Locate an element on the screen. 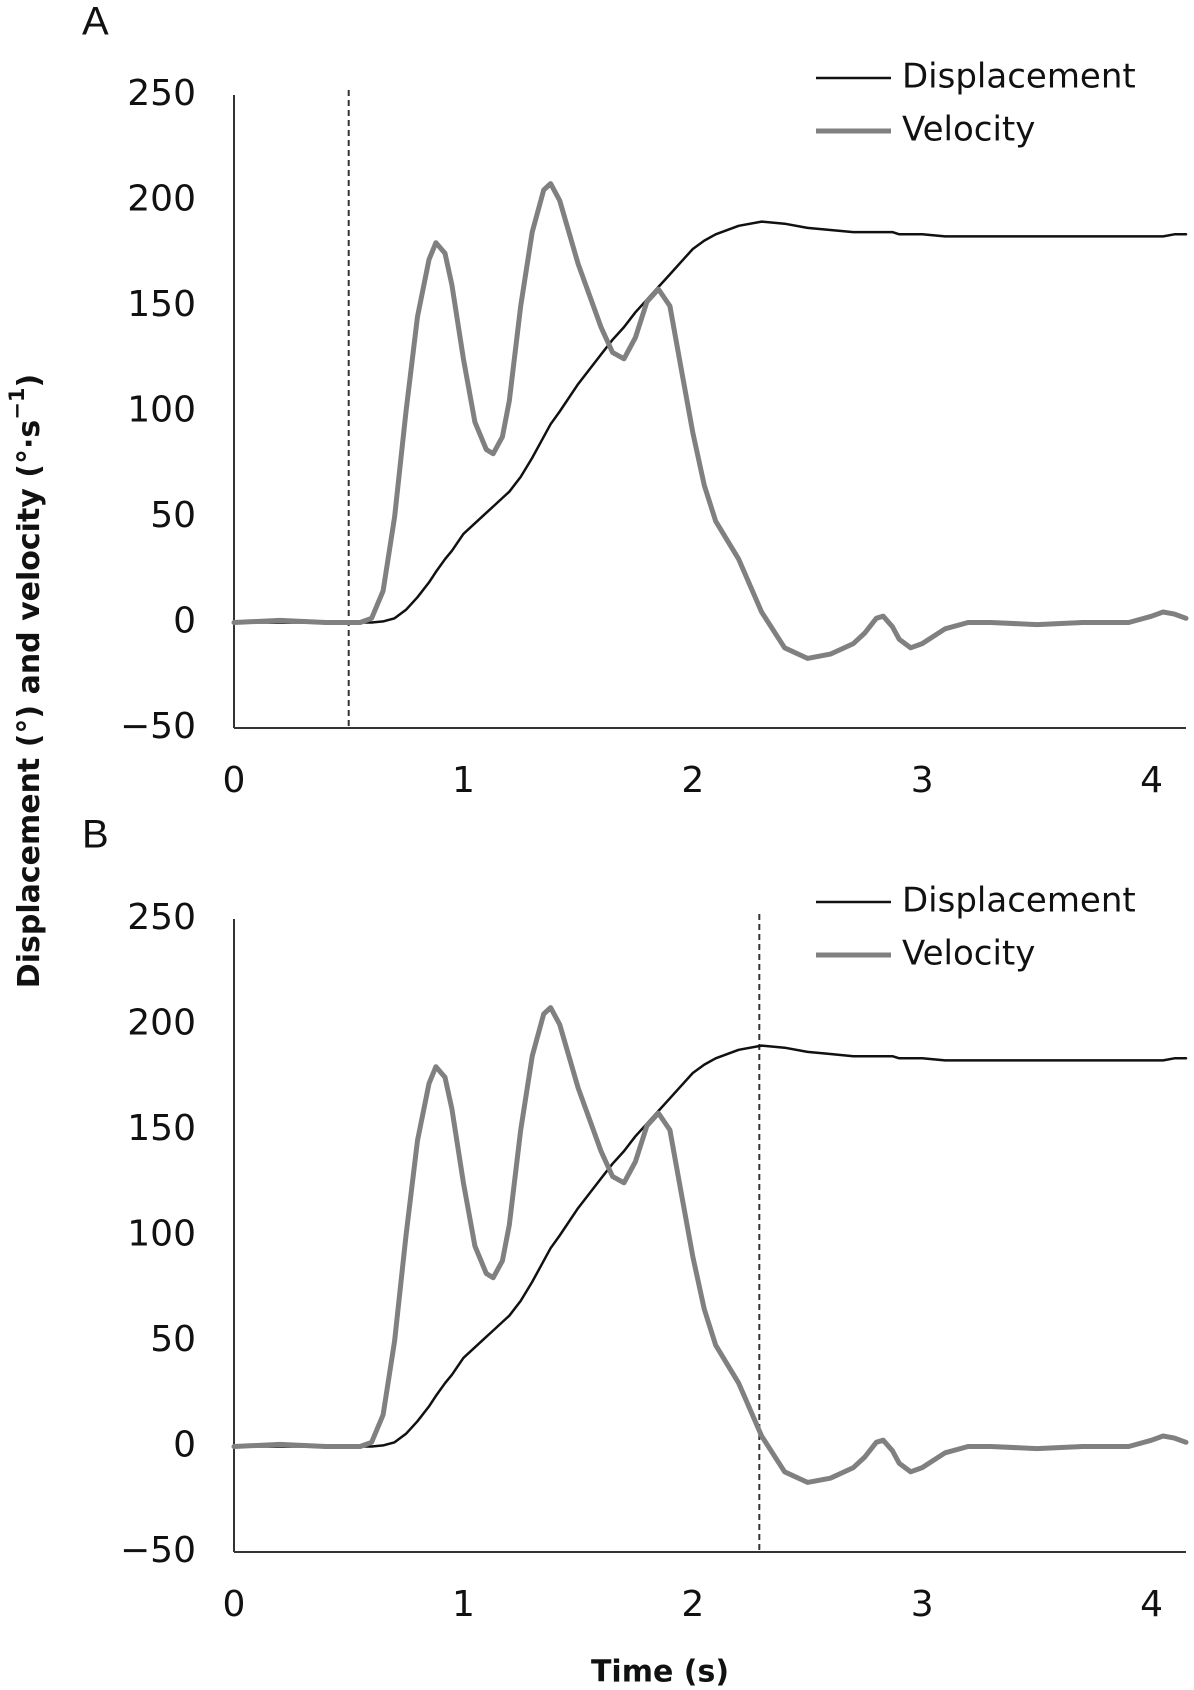 This screenshot has width=1194, height=1690. y-title-text: Displacement (°) and velocity (°·s is located at coordinates (29, 704).